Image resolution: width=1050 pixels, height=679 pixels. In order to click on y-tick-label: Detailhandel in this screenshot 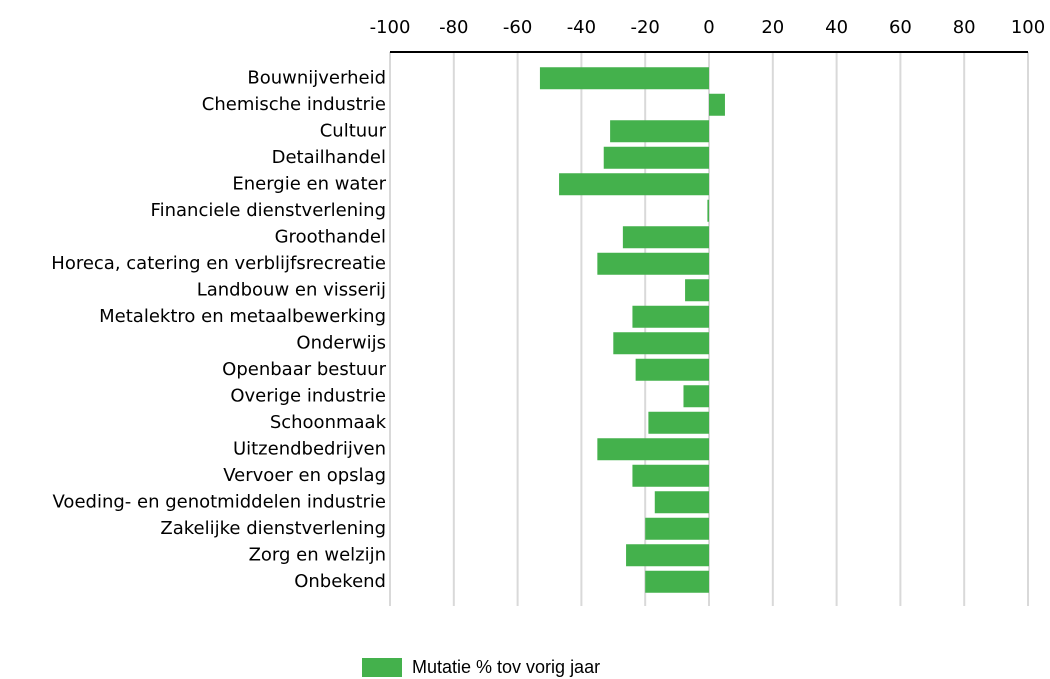, I will do `click(329, 157)`.